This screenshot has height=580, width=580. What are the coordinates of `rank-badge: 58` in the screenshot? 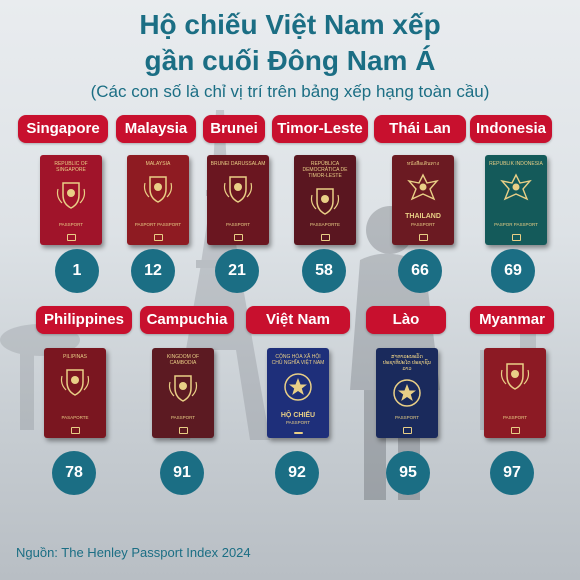 It's located at (324, 271).